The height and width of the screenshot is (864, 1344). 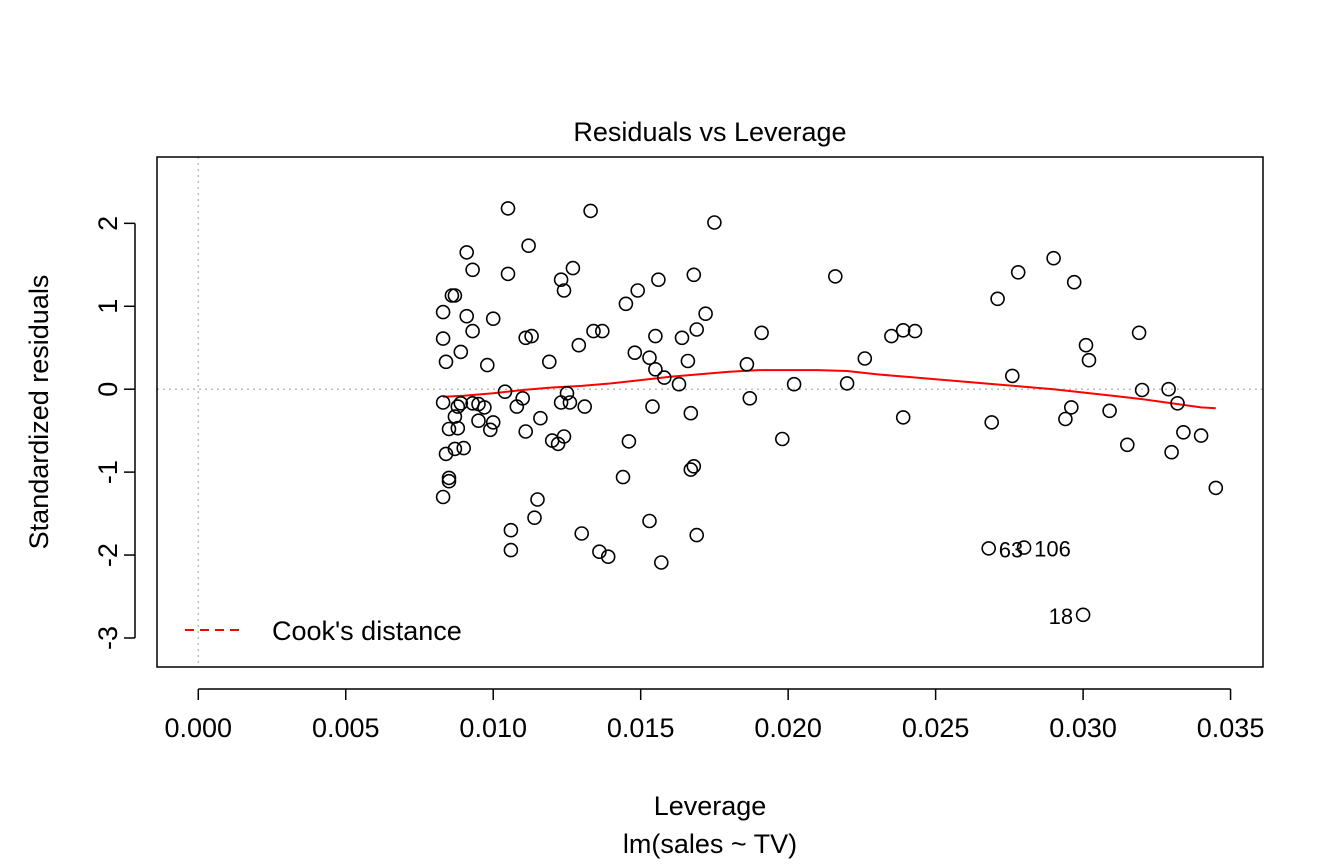 What do you see at coordinates (788, 728) in the screenshot?
I see `x-tick-label: 0.020` at bounding box center [788, 728].